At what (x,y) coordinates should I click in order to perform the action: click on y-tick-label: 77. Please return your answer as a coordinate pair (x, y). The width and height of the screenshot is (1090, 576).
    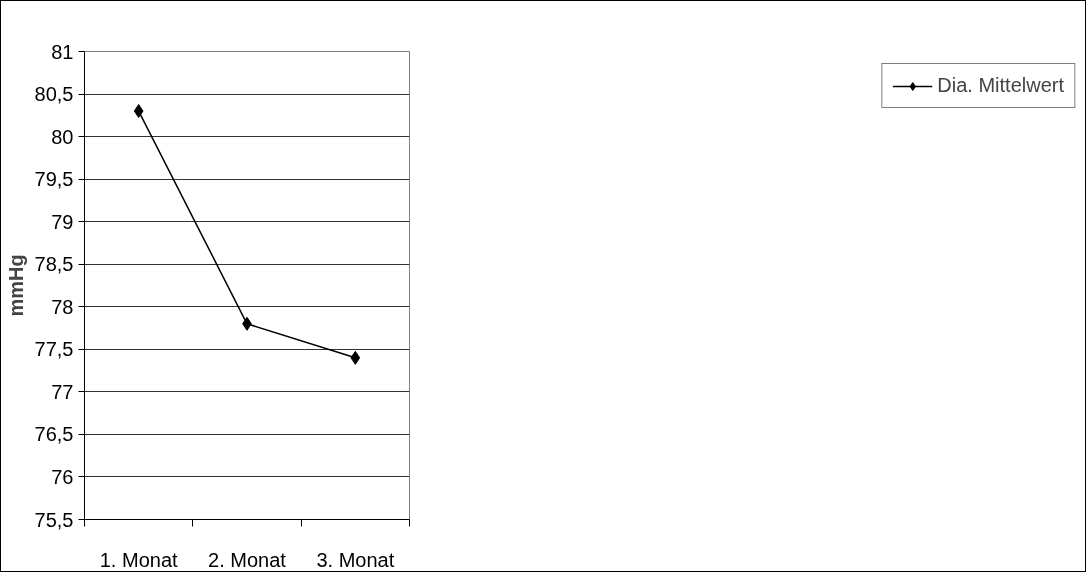
    Looking at the image, I should click on (62, 391).